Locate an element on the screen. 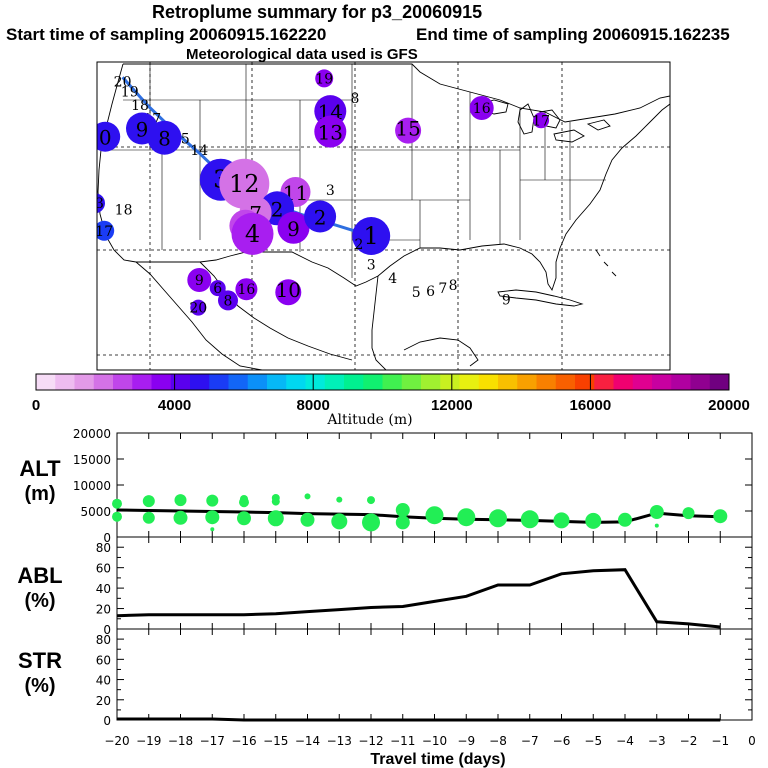 The height and width of the screenshot is (768, 768). plume-day-label: 0 is located at coordinates (105, 138).